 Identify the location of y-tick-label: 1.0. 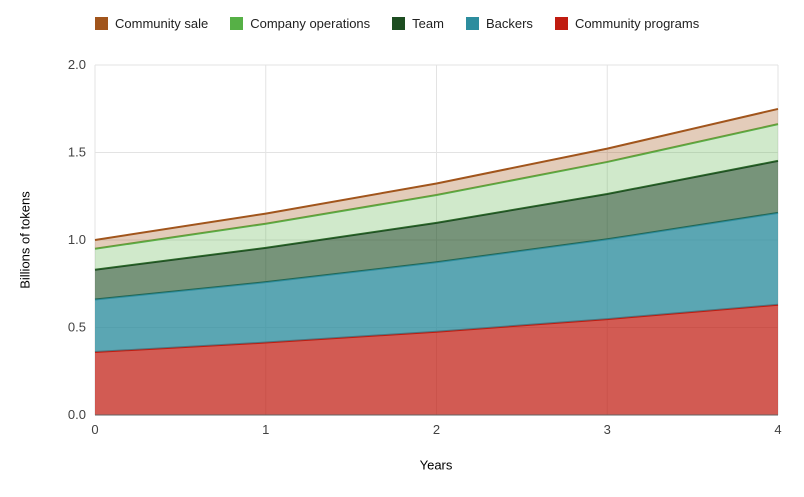
(77, 239).